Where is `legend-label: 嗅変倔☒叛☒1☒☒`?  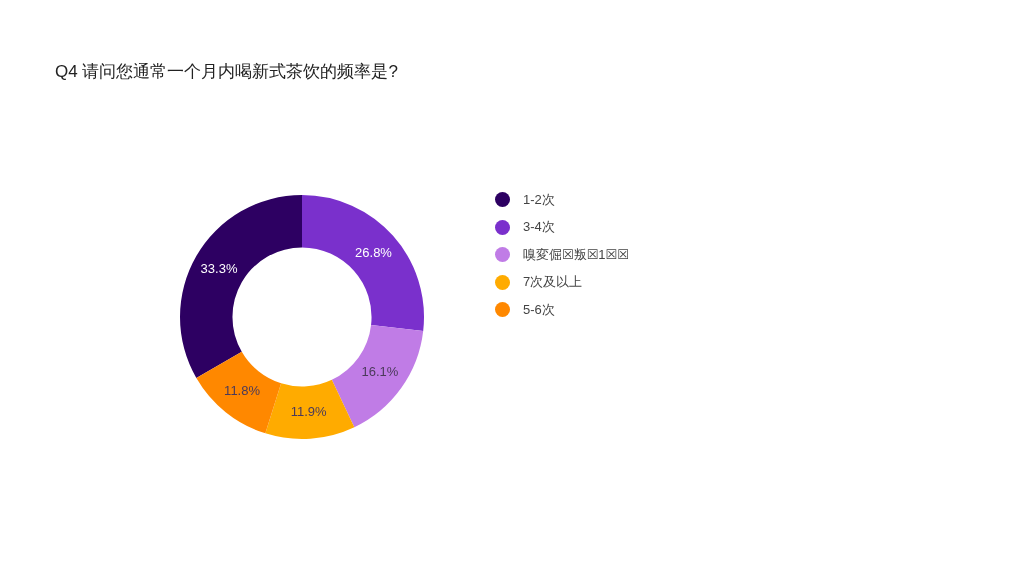
legend-label: 嗅変倔☒叛☒1☒☒ is located at coordinates (576, 254).